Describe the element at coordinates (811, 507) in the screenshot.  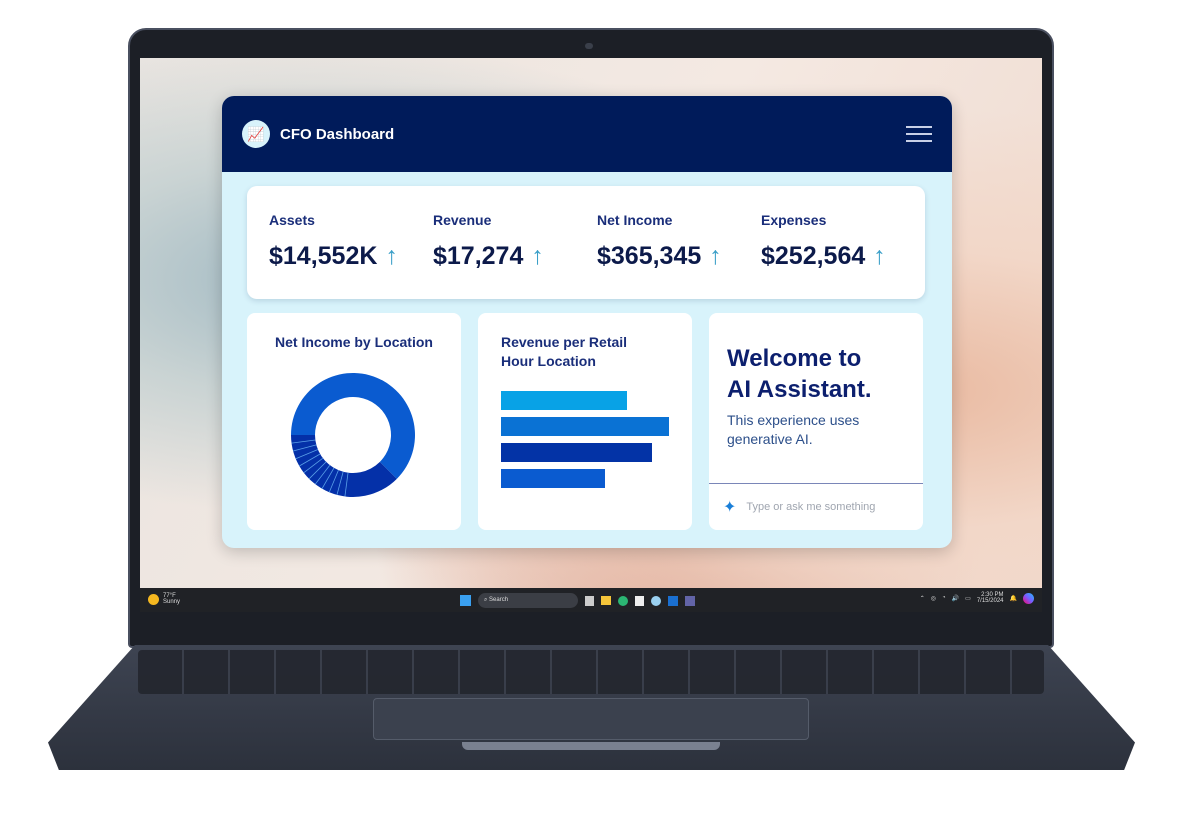
I see `input-placeholder: Type or ask me something` at that location.